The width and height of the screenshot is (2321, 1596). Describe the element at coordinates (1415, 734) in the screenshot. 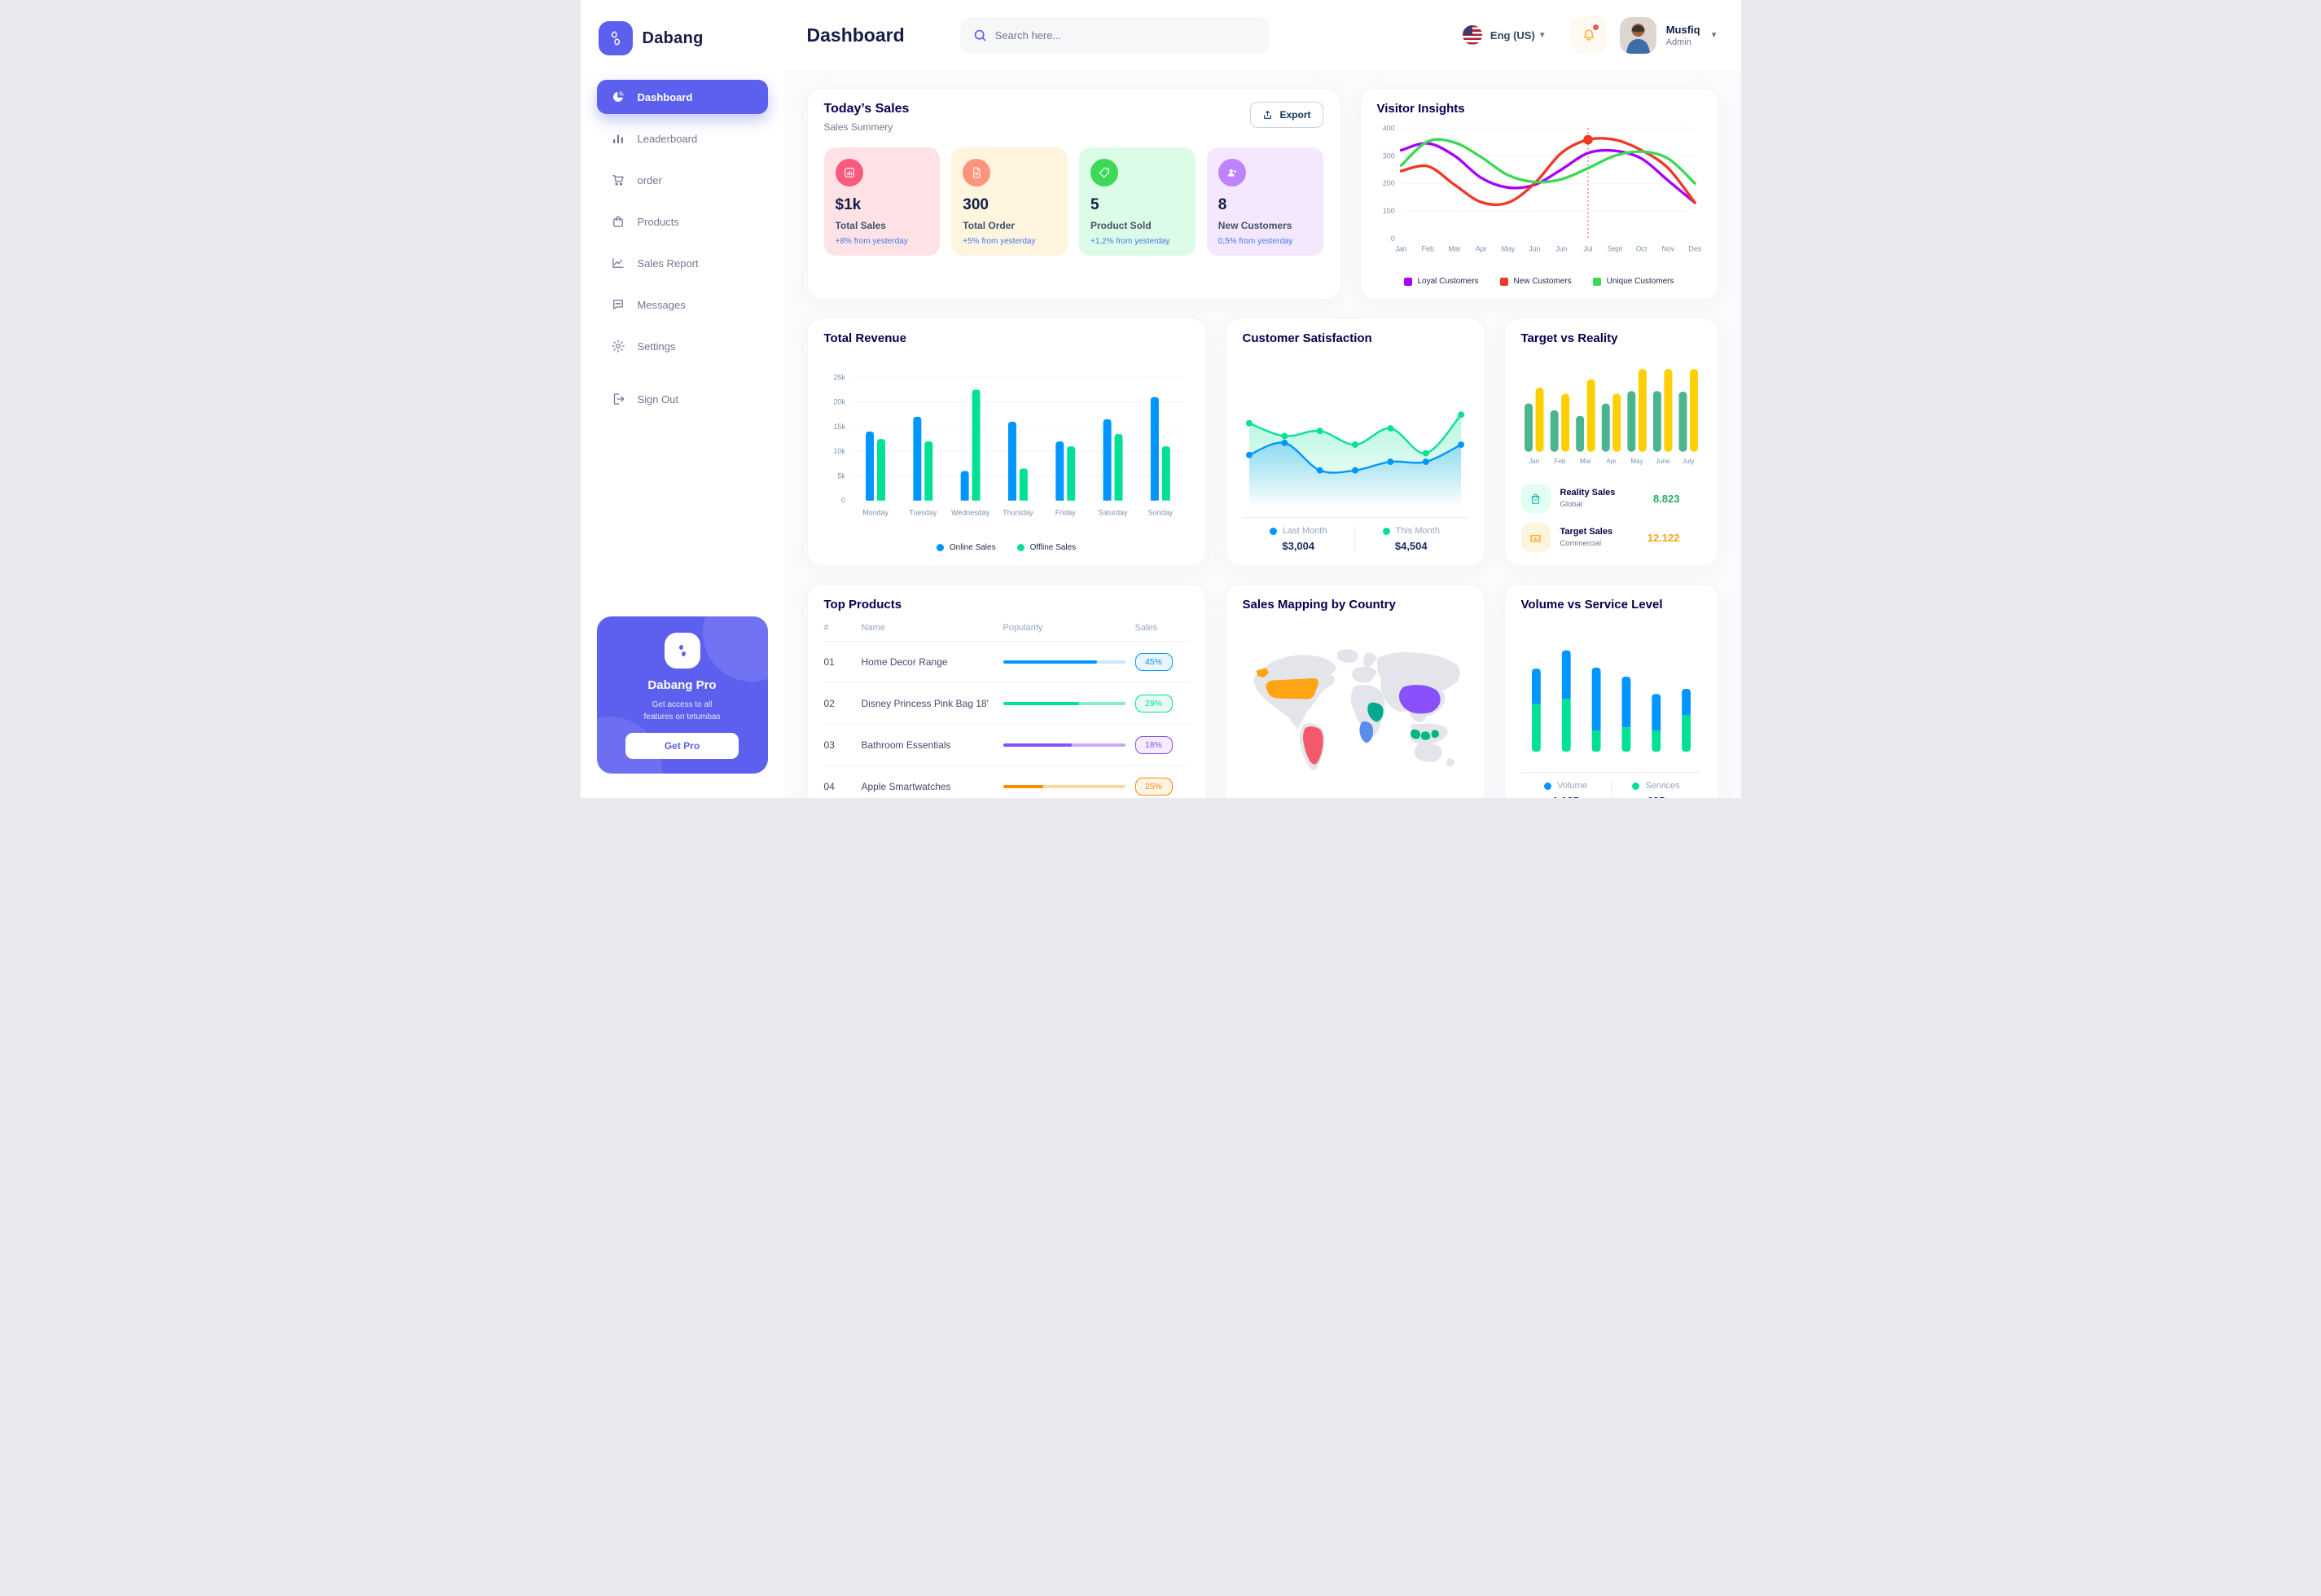

I see `country-indonesia` at that location.